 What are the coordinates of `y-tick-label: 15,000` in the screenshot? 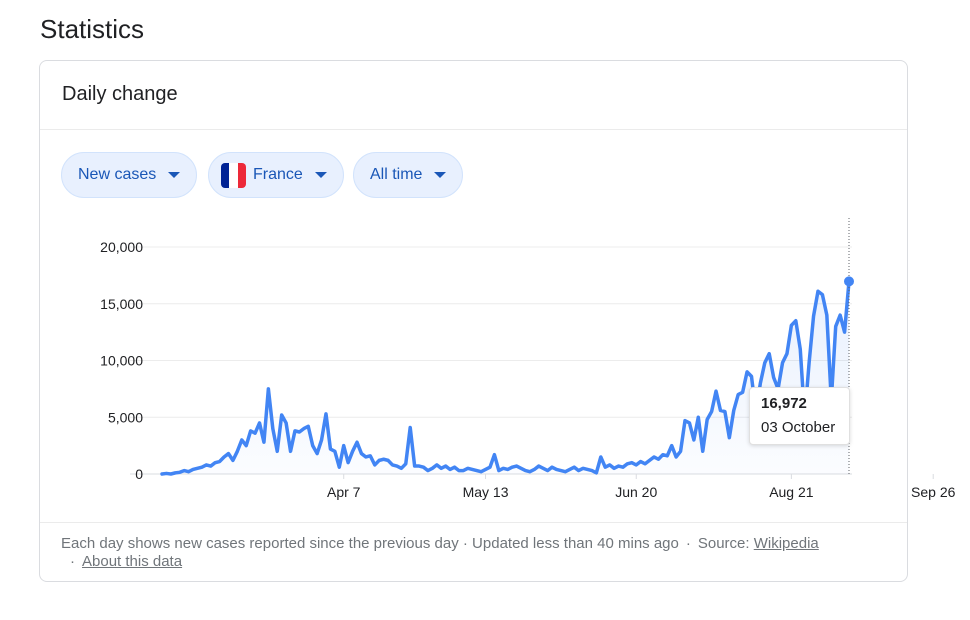 It's located at (121, 304).